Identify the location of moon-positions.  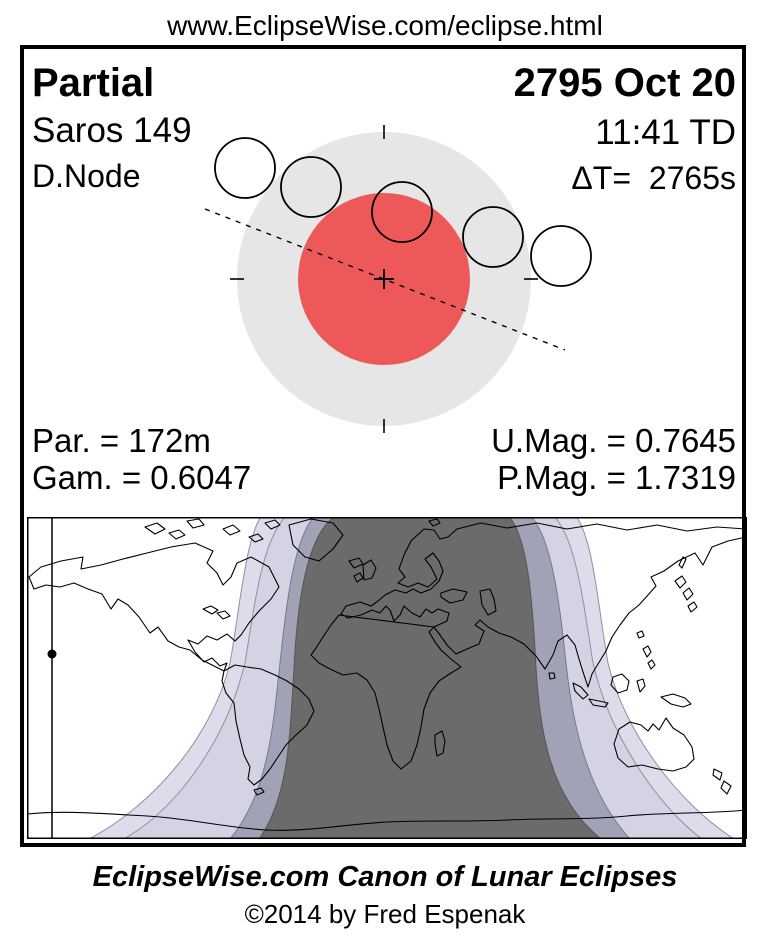
(403, 212).